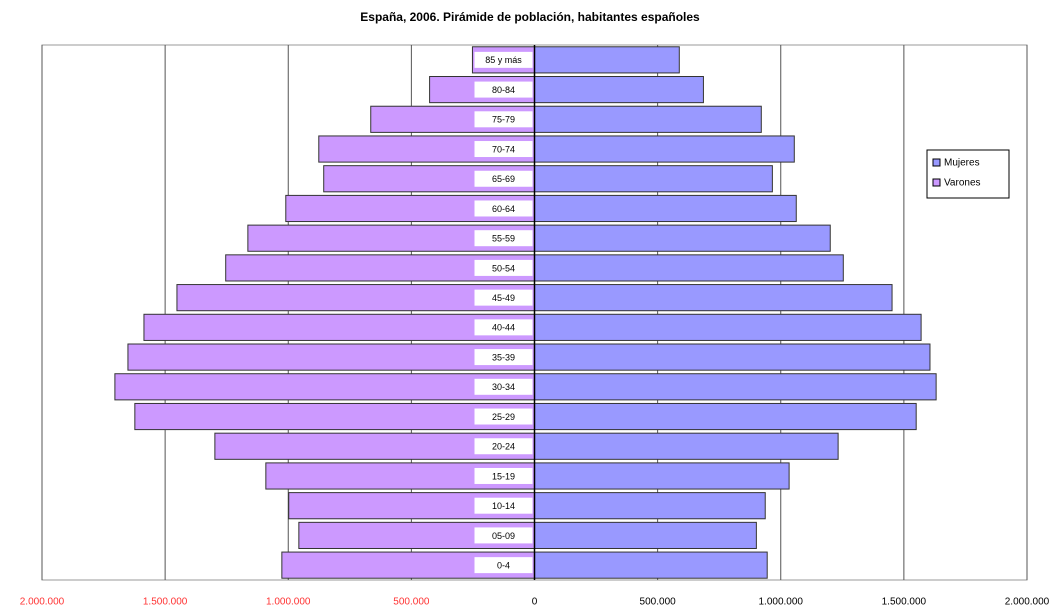 The image size is (1061, 612). What do you see at coordinates (962, 163) in the screenshot?
I see `legend-label: Mujeres` at bounding box center [962, 163].